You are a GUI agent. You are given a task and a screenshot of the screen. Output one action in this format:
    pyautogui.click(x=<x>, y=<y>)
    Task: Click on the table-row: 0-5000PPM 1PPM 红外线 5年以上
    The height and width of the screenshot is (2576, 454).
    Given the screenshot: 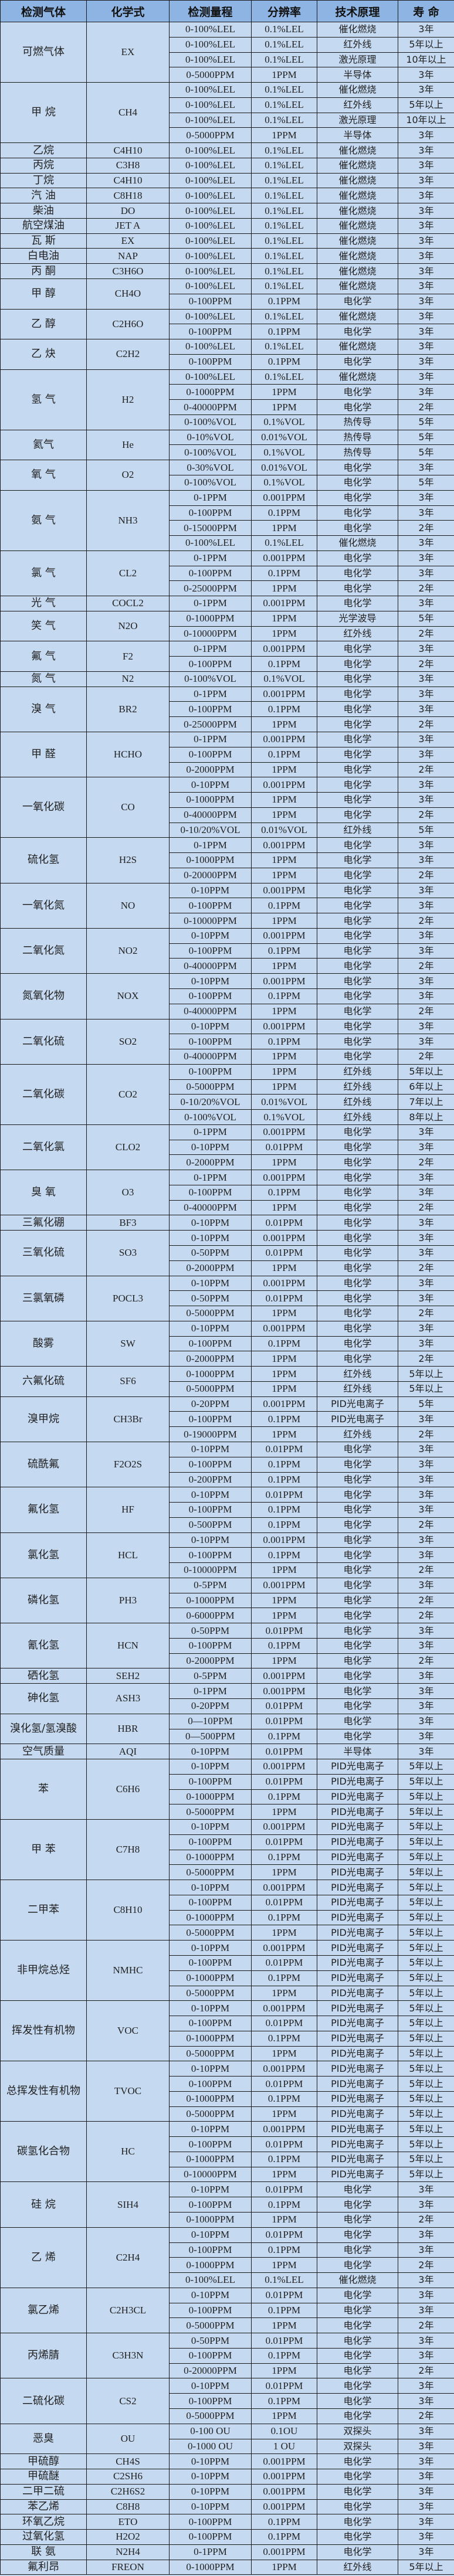 What is the action you would take?
    pyautogui.click(x=227, y=1389)
    